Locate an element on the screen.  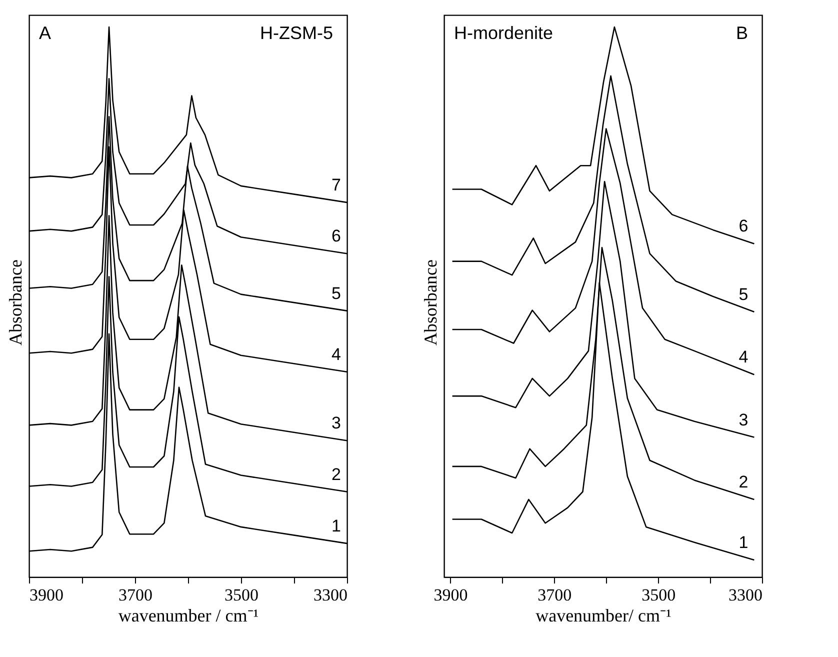
series-label: 7 is located at coordinates (336, 184).